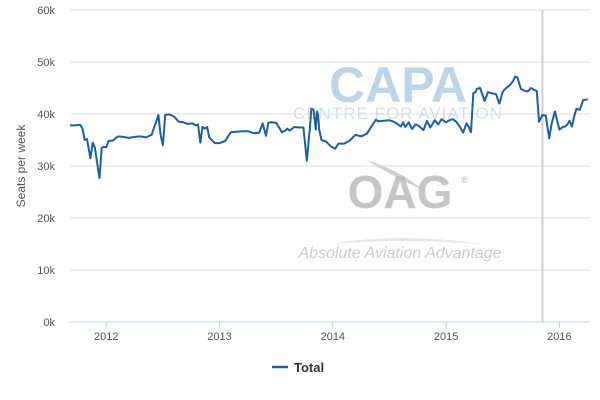 This screenshot has width=600, height=400. Describe the element at coordinates (398, 113) in the screenshot. I see `capa-tagline-watermark: CENTRE FOR AVIATION` at that location.